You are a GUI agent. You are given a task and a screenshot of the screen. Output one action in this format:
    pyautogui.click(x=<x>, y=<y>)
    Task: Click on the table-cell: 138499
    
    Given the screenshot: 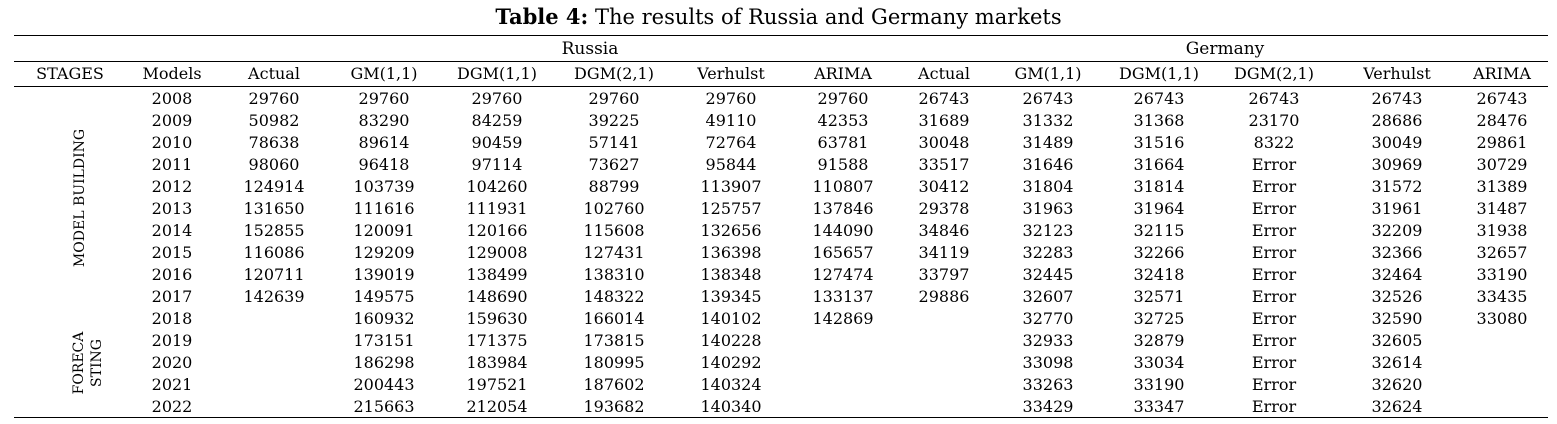 What is the action you would take?
    pyautogui.click(x=497, y=274)
    